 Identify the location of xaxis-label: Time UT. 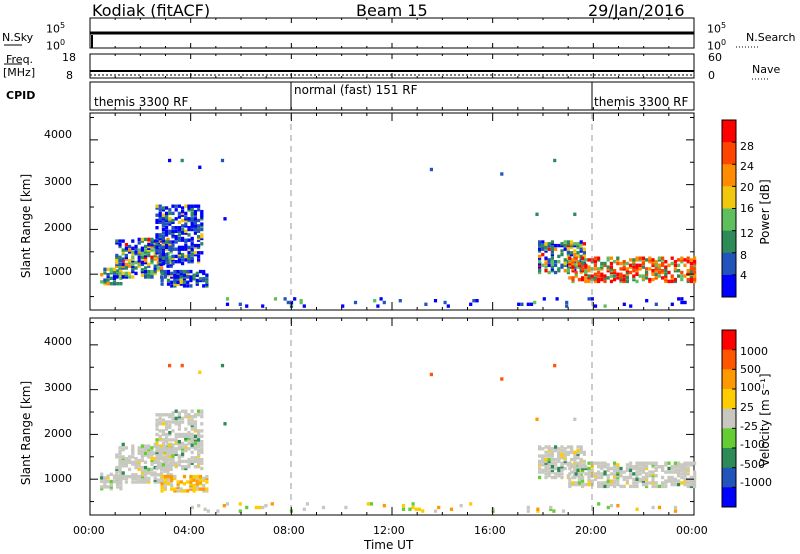
(389, 545).